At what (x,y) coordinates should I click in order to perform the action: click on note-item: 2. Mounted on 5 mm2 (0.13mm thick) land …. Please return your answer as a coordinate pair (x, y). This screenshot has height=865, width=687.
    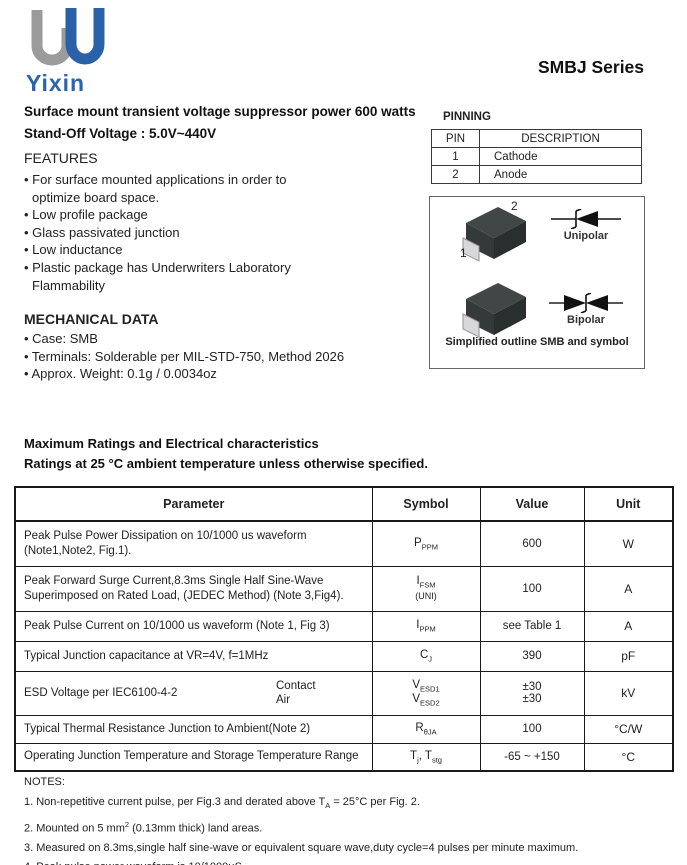
    Looking at the image, I should click on (143, 827).